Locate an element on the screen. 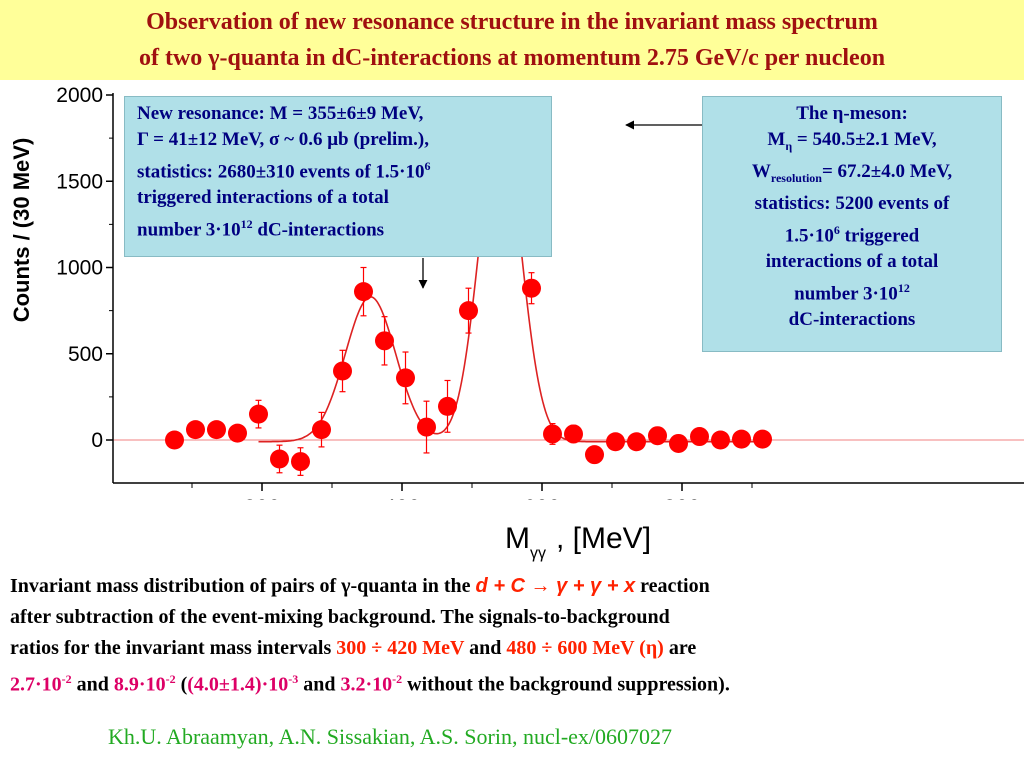 This screenshot has width=1024, height=768. x-axis-label: Mγγ , [MeV] is located at coordinates (578, 542).